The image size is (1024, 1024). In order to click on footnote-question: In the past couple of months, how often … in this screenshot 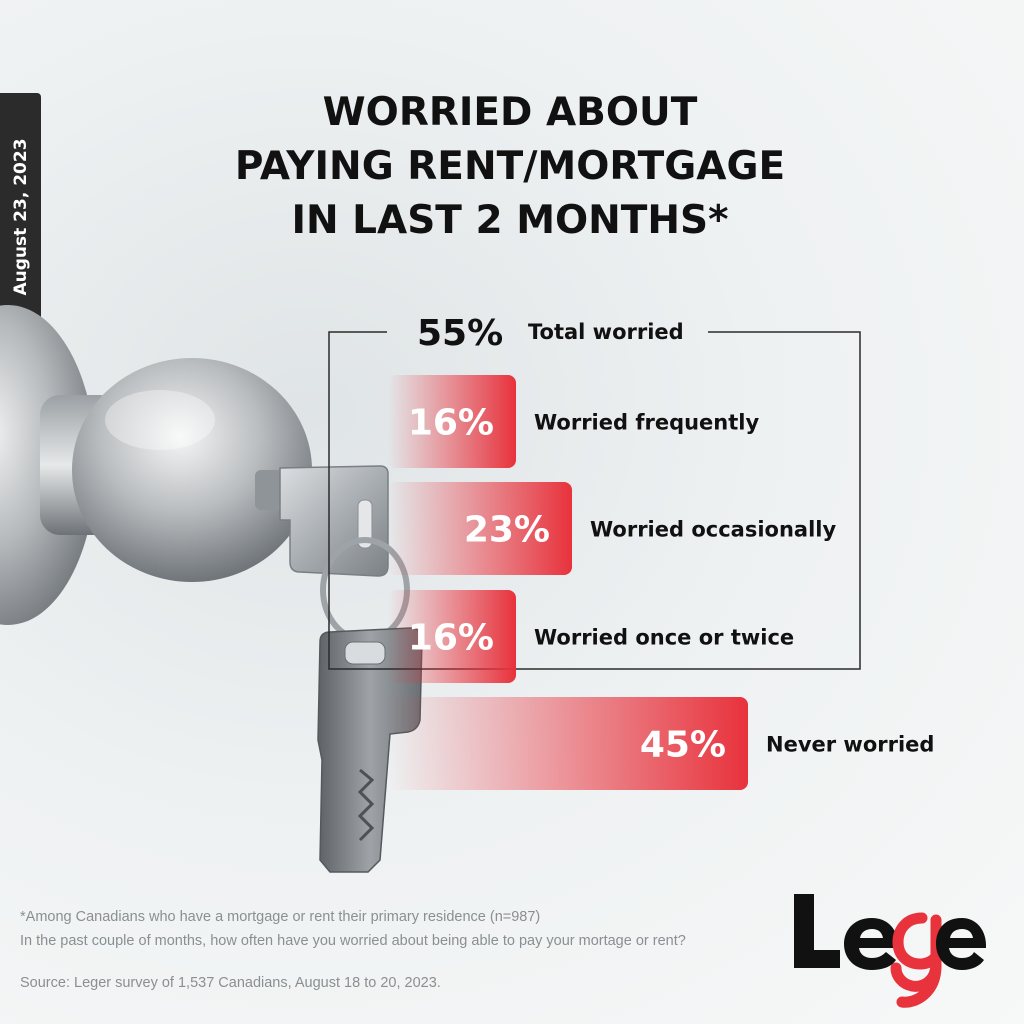, I will do `click(353, 941)`.